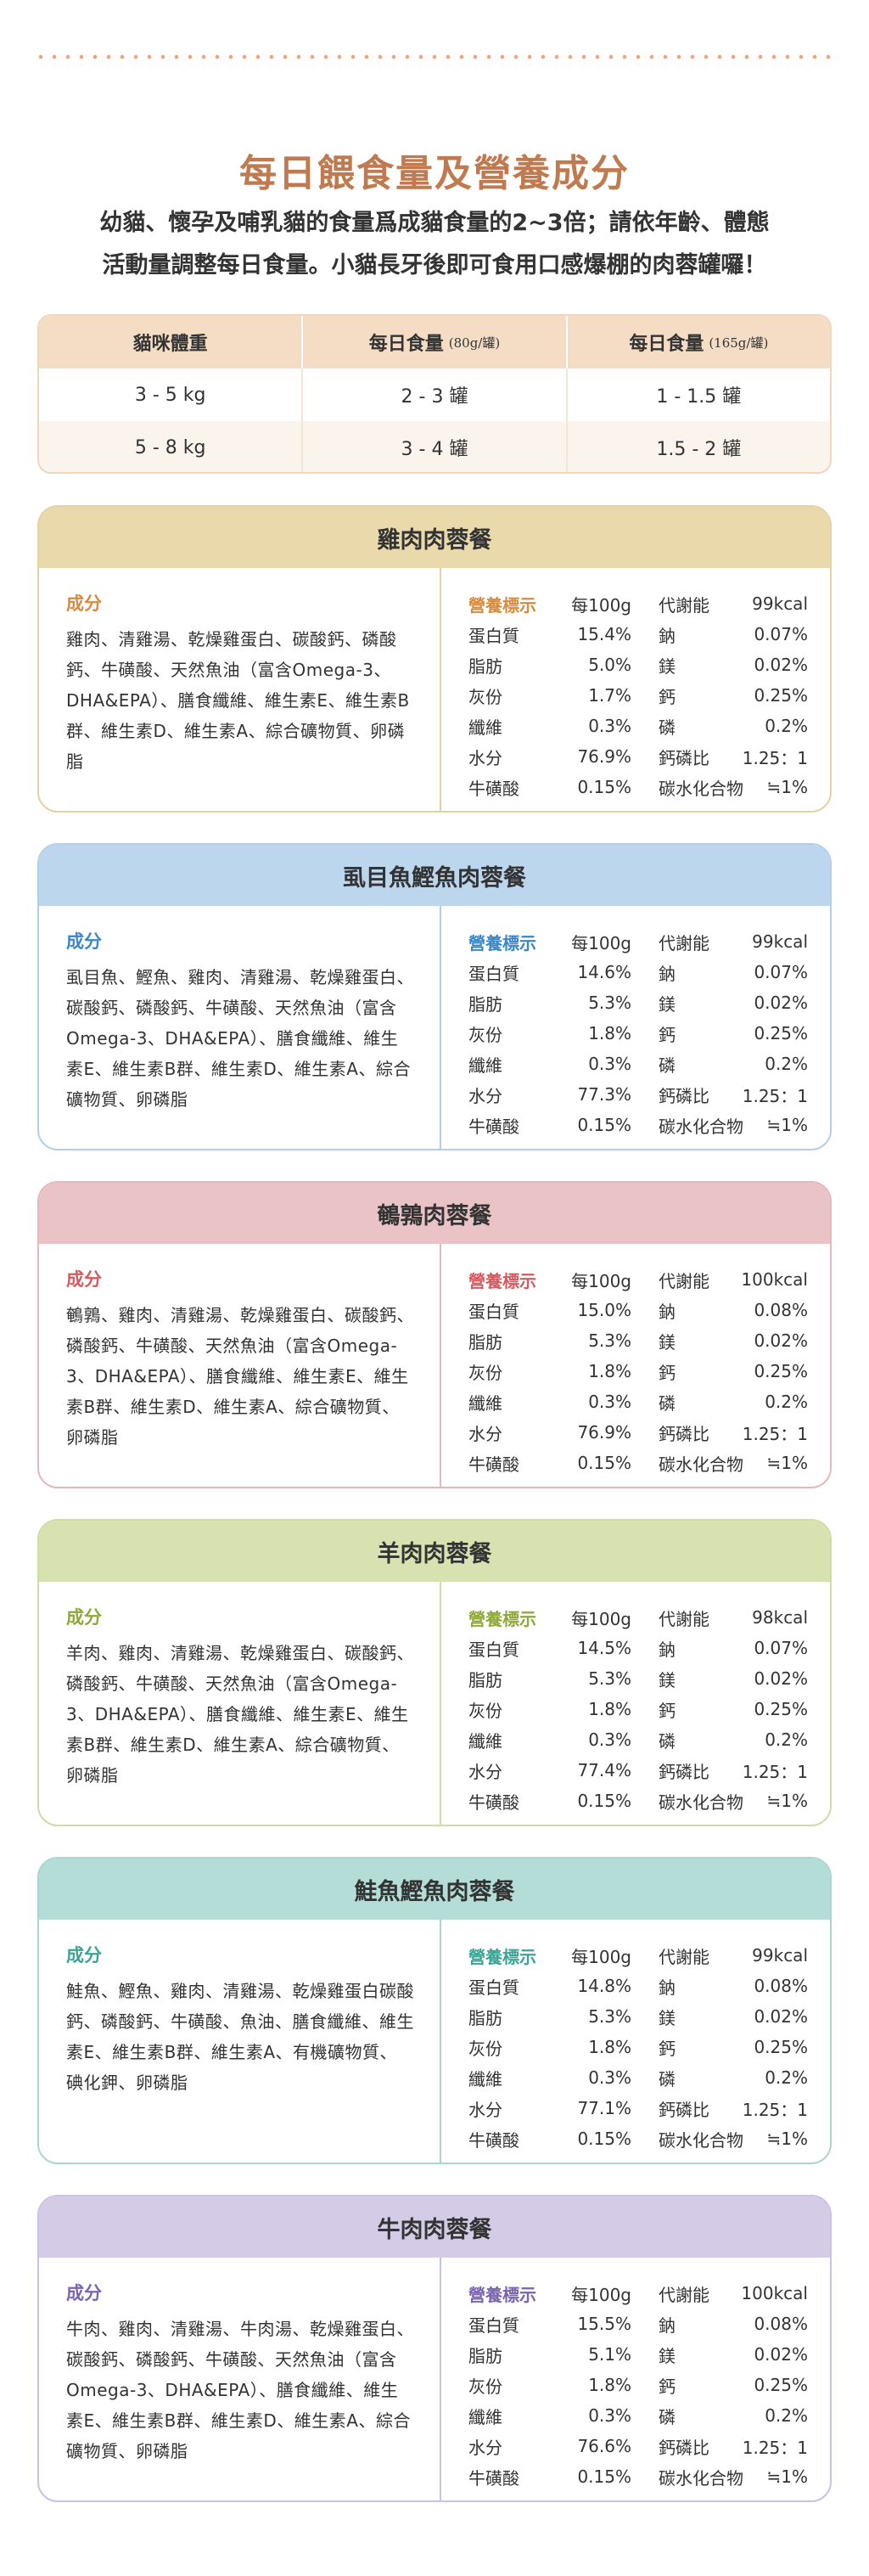 The height and width of the screenshot is (2576, 869). Describe the element at coordinates (434, 265) in the screenshot. I see `subtitle-line-2: 活動量調整每日食量。小貓長牙後即可食用口感爆棚的肉蓉罐囉！` at that location.